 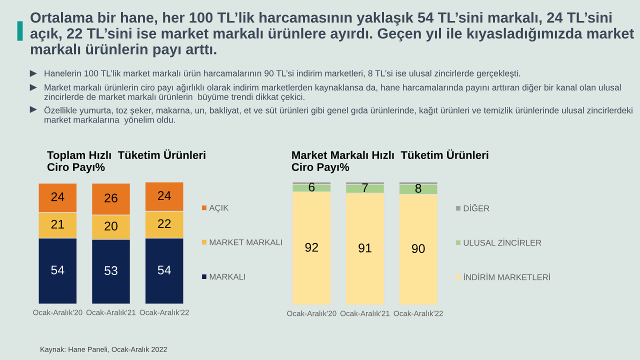 I want to click on chart-title: Toplam Hızlı Tüketim Ürünleri Ciro Payı%, so click(x=126, y=161).